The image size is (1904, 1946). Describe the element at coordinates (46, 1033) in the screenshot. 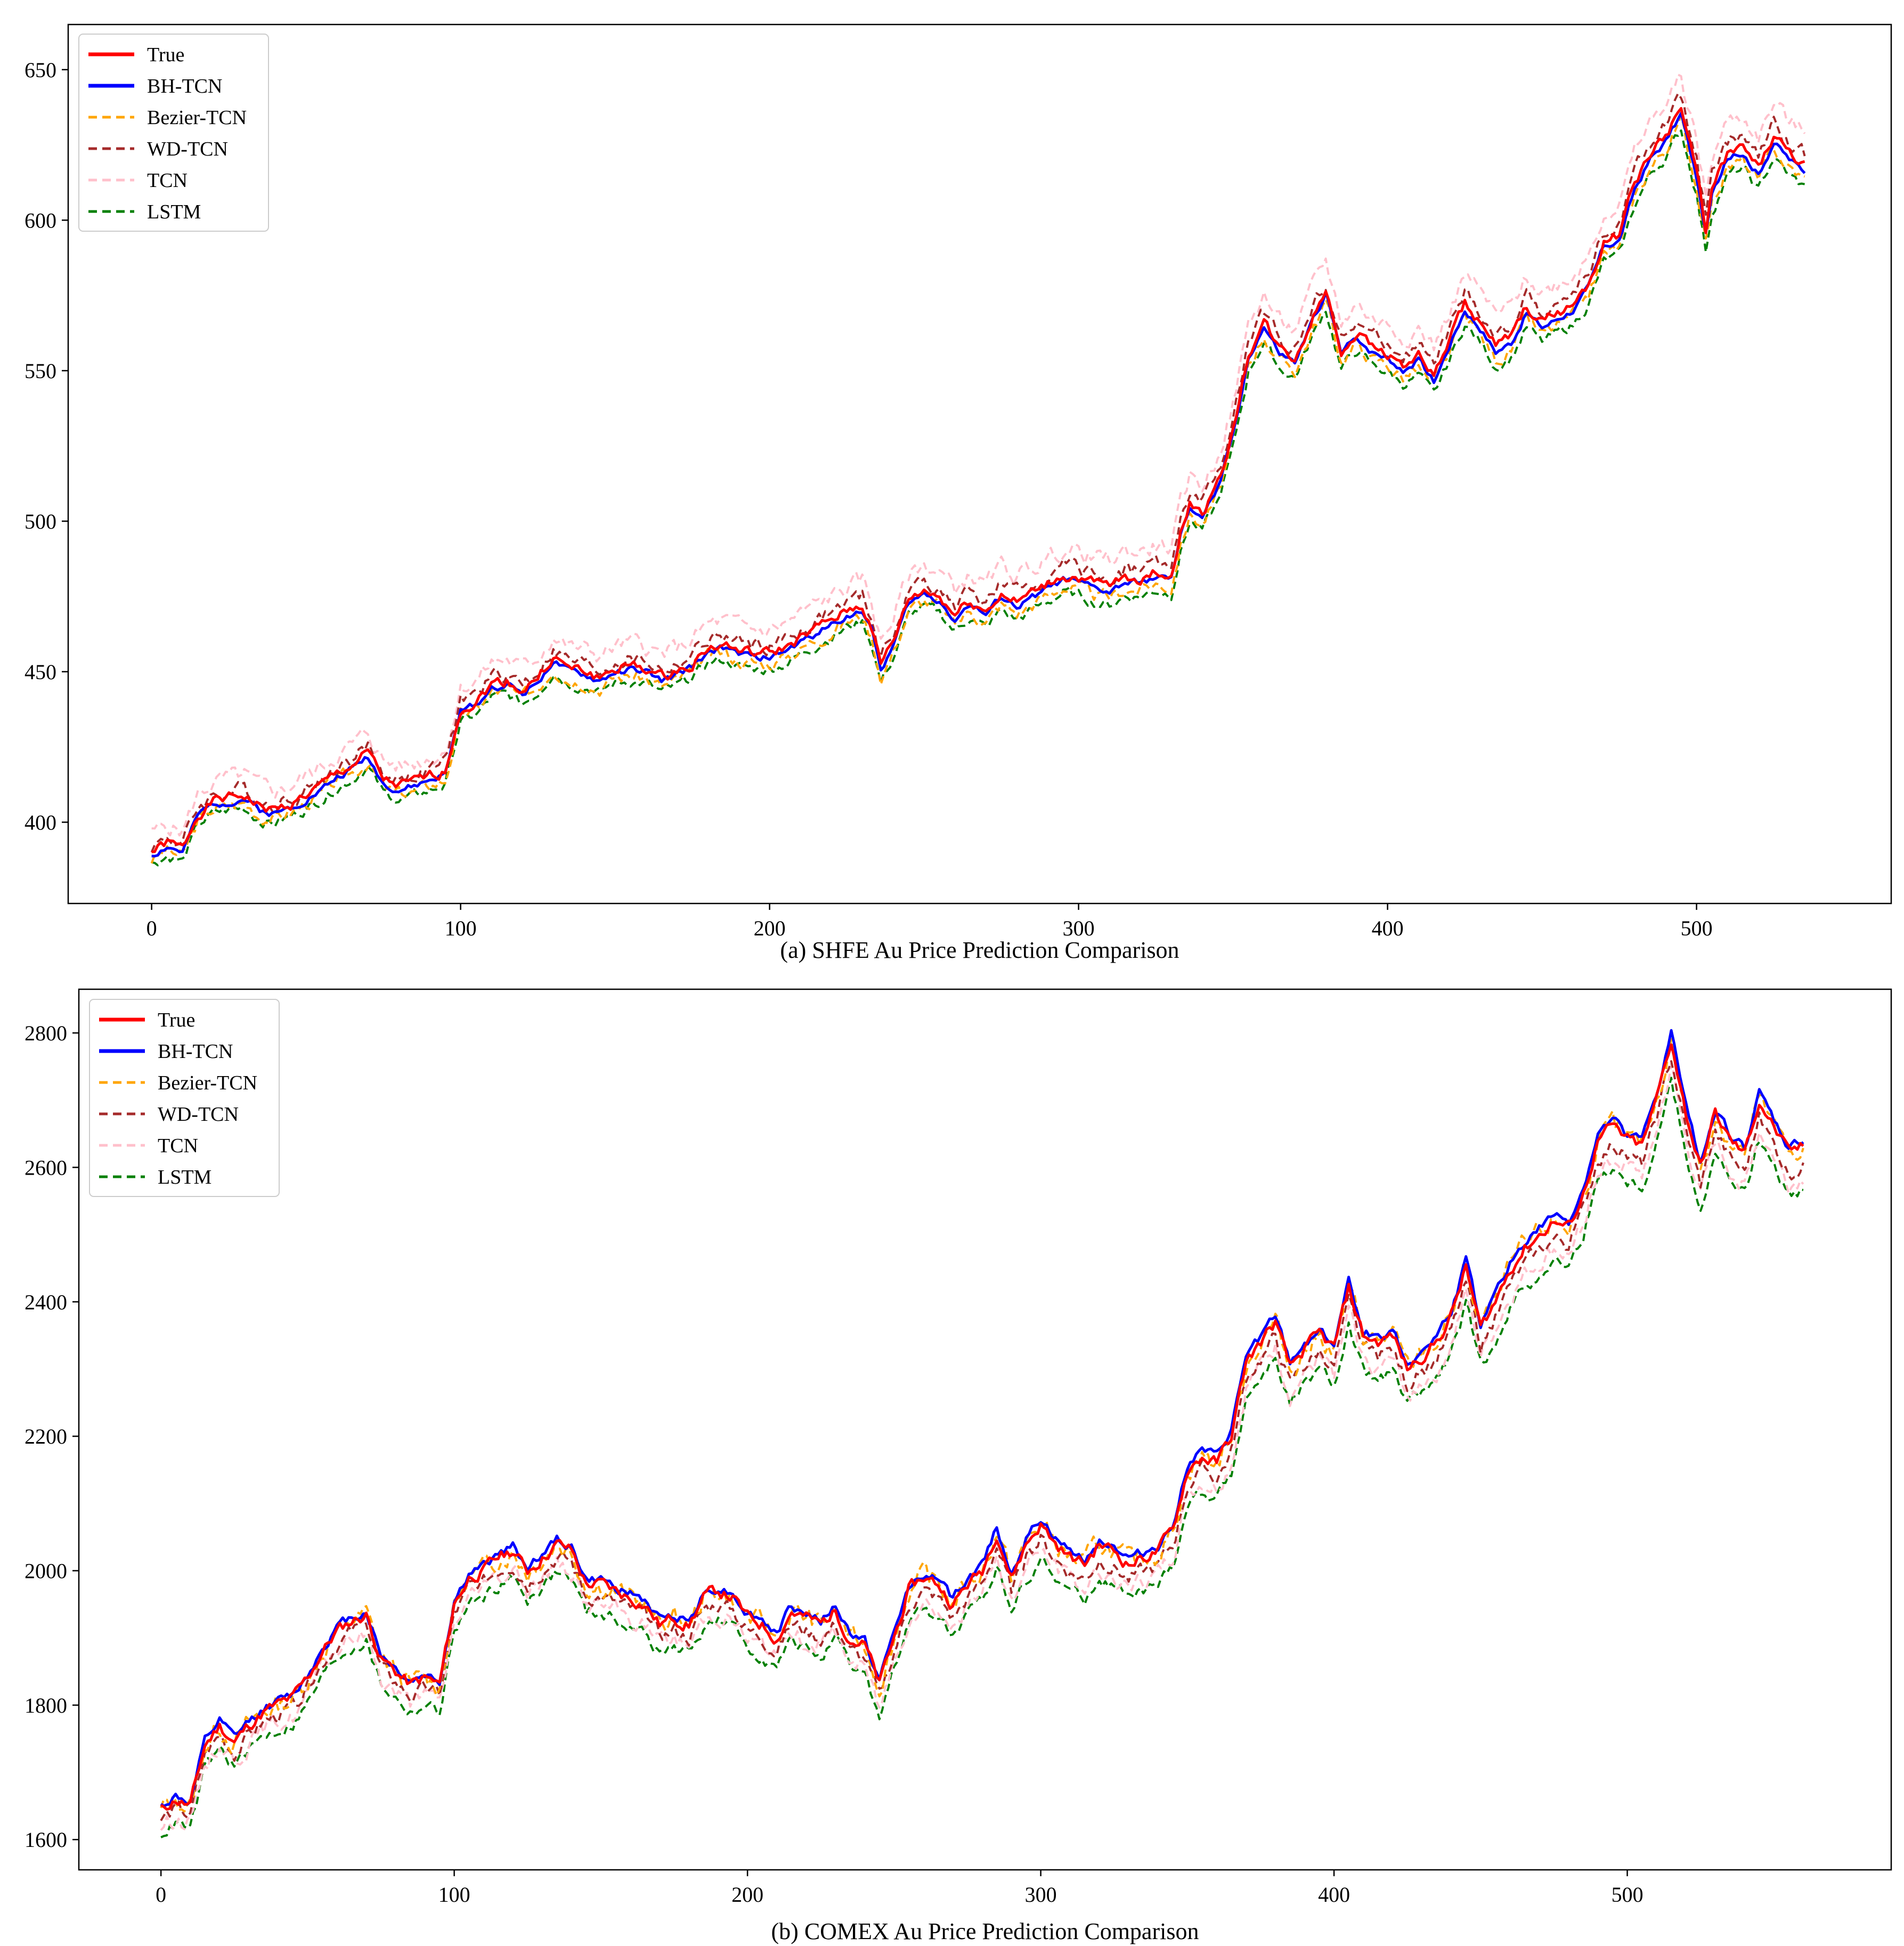

I see `y-tick-label: 2800` at that location.